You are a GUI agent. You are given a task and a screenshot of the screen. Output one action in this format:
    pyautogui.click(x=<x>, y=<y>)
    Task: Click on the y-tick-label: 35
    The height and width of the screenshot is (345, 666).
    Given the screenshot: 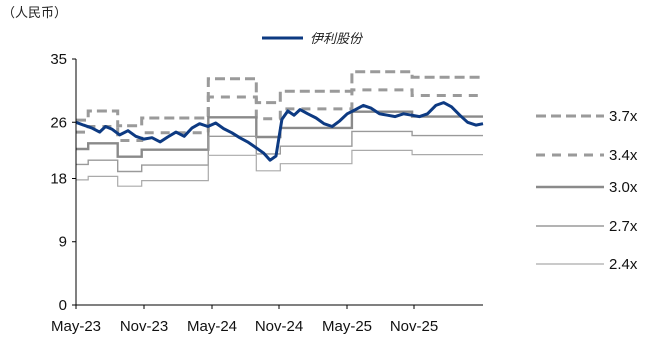 What is the action you would take?
    pyautogui.click(x=58, y=59)
    